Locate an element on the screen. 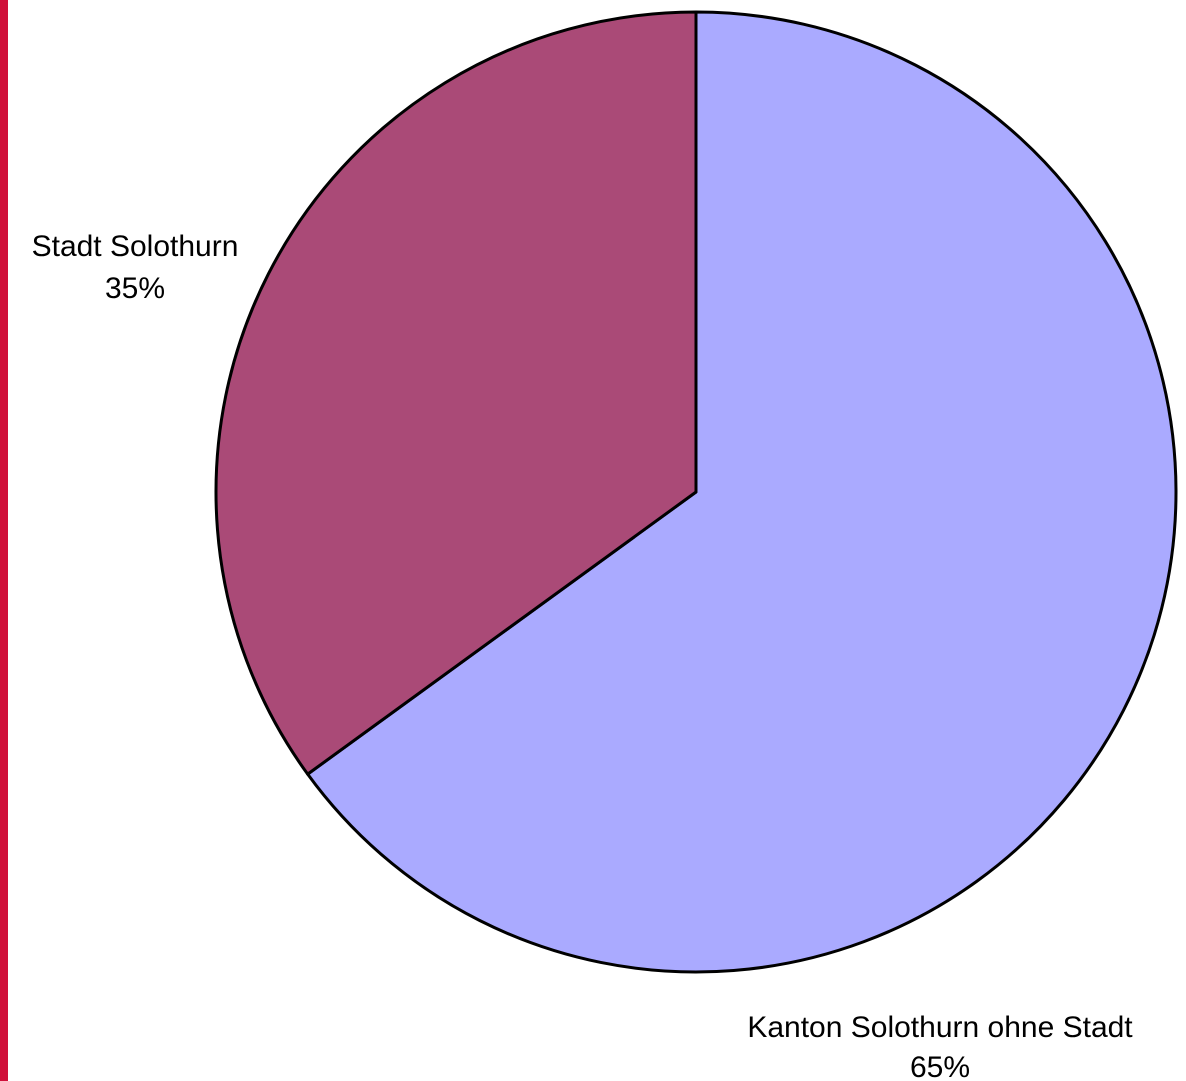  slice-label-stadt-solothurn: Stadt Solothurn is located at coordinates (135, 246).